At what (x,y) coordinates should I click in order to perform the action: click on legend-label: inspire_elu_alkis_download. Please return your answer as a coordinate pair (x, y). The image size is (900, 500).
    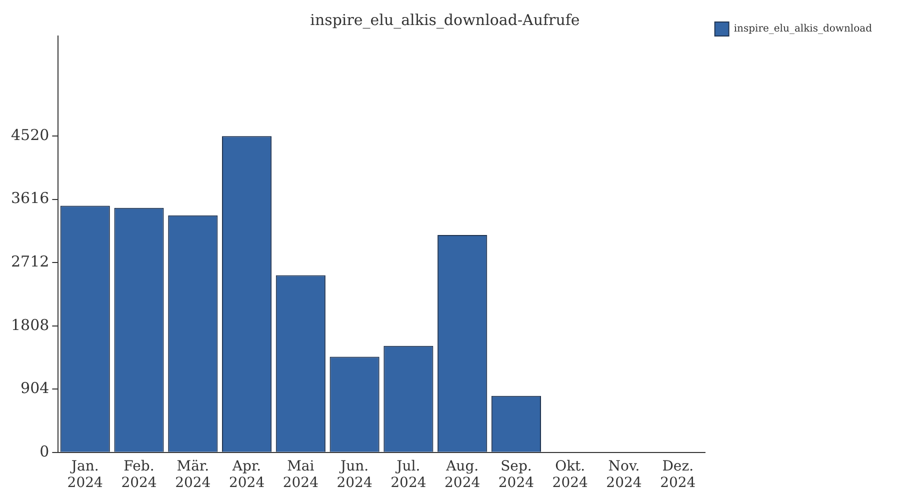
    Looking at the image, I should click on (803, 29).